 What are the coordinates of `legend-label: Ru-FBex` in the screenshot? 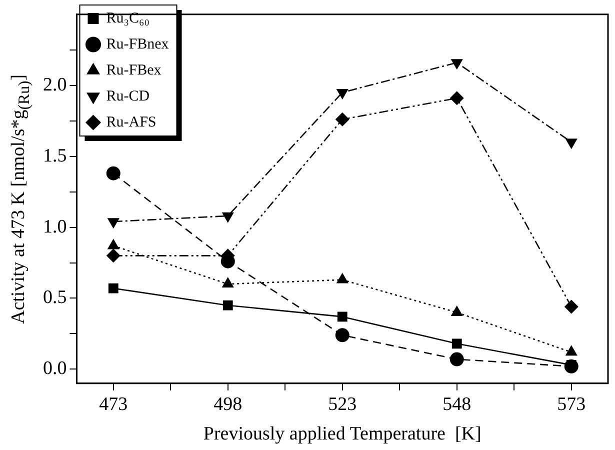 It's located at (134, 70).